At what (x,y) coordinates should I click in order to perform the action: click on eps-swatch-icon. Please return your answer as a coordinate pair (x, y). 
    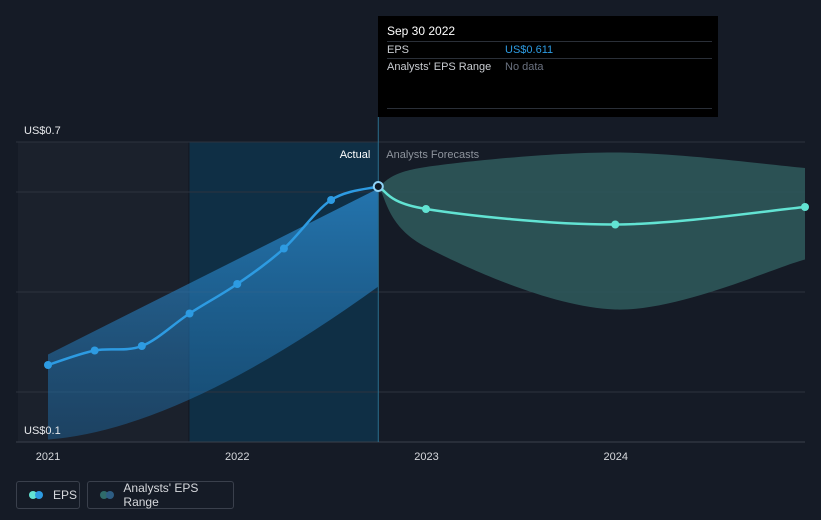
    Looking at the image, I should click on (37, 495).